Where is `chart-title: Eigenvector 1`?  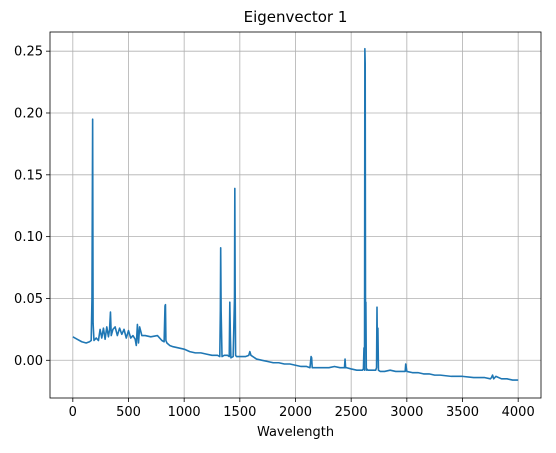
chart-title: Eigenvector 1 is located at coordinates (296, 17).